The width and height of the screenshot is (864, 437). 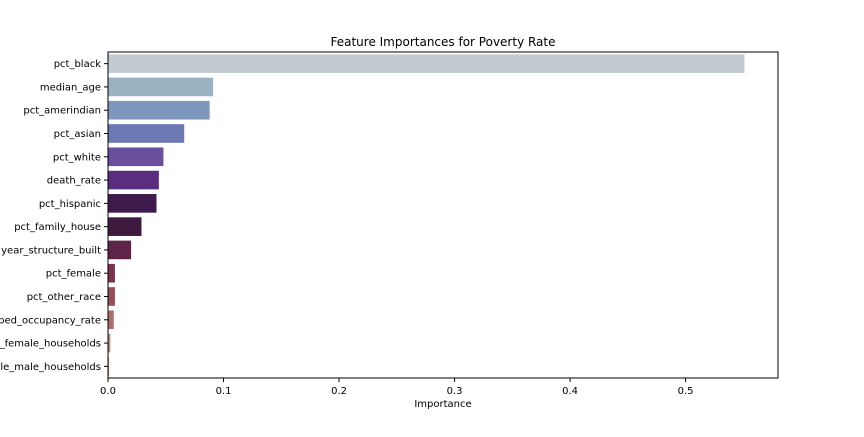 I want to click on y-tick-label: pct_black, so click(x=78, y=64).